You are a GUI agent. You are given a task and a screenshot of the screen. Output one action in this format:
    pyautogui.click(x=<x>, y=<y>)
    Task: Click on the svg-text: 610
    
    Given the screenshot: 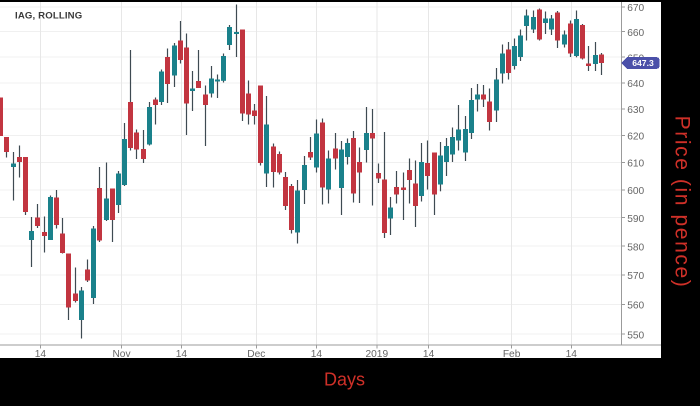 What is the action you would take?
    pyautogui.click(x=635, y=164)
    